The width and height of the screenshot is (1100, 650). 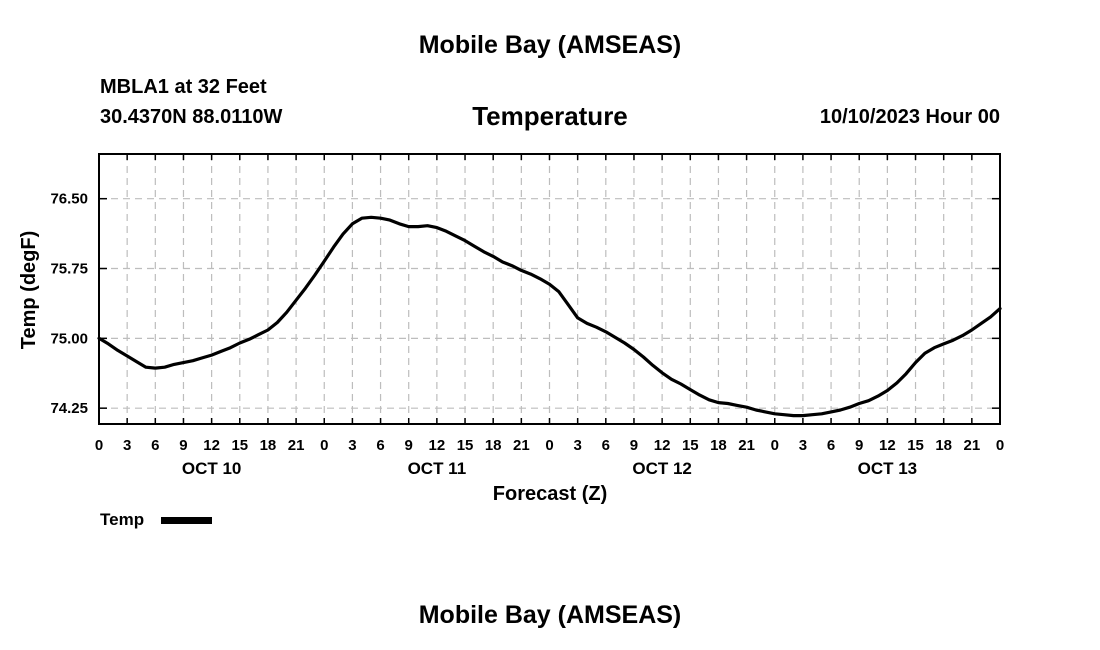 What do you see at coordinates (183, 87) in the screenshot?
I see `station-label: MBLA1 at 32 Feet` at bounding box center [183, 87].